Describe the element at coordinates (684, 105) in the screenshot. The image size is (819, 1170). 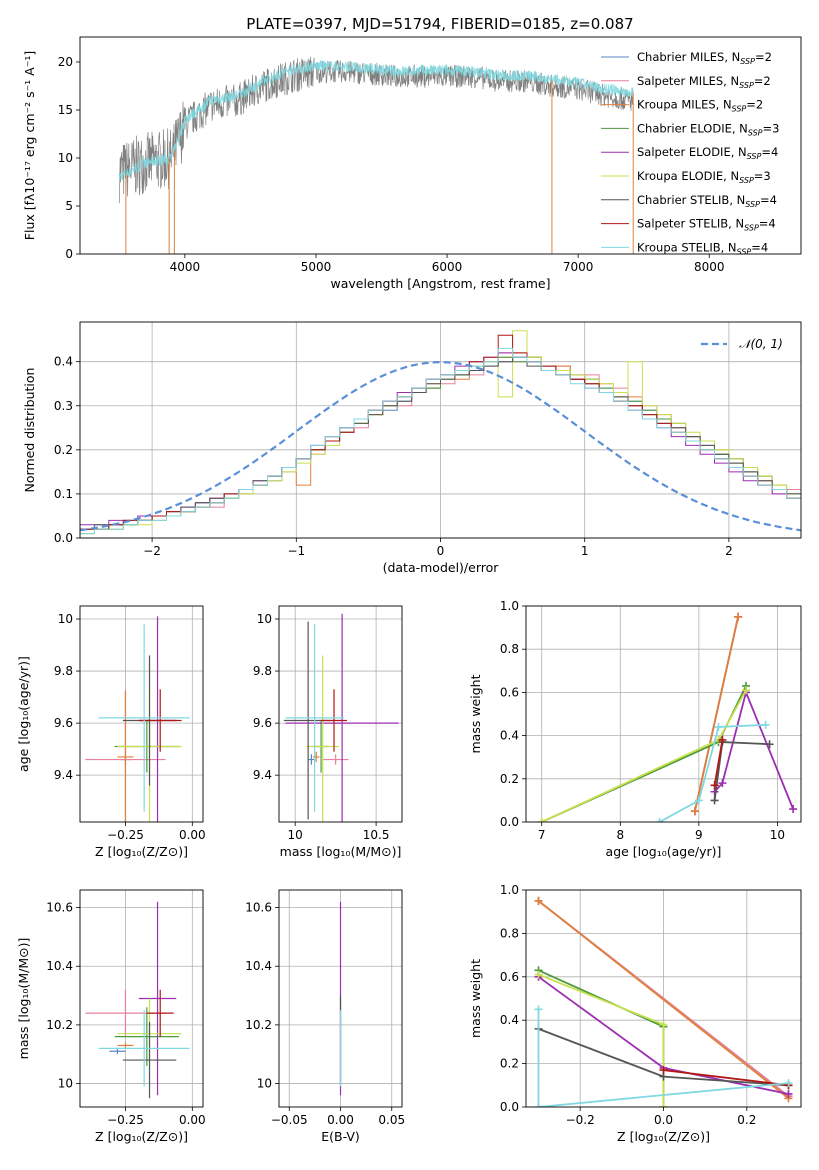
I see `legend-name: Kroupa MILES, N` at that location.